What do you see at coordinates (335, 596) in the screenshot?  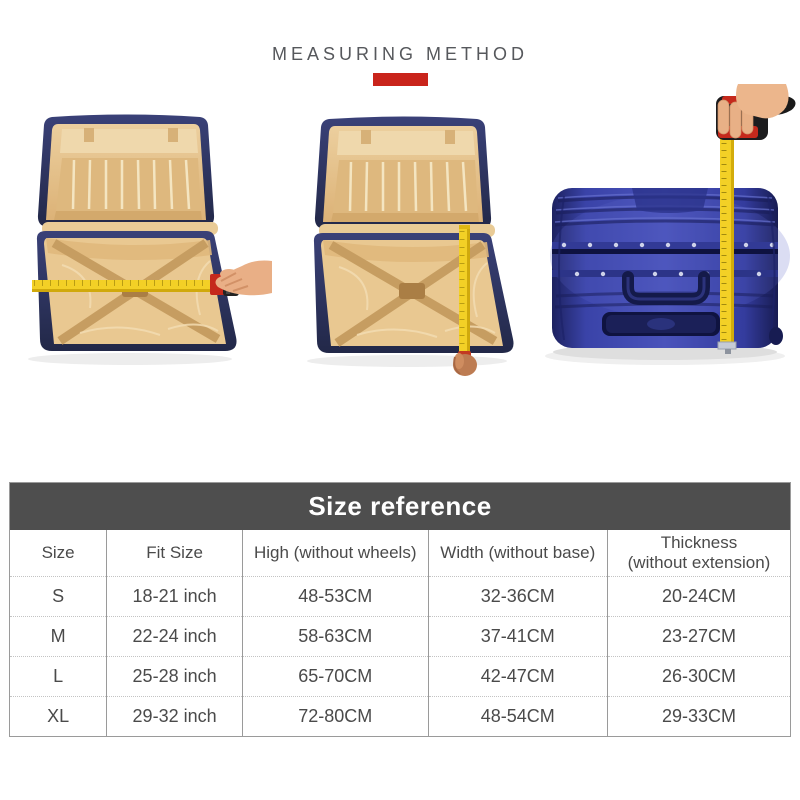 I see `table-cell: 48-53CM` at bounding box center [335, 596].